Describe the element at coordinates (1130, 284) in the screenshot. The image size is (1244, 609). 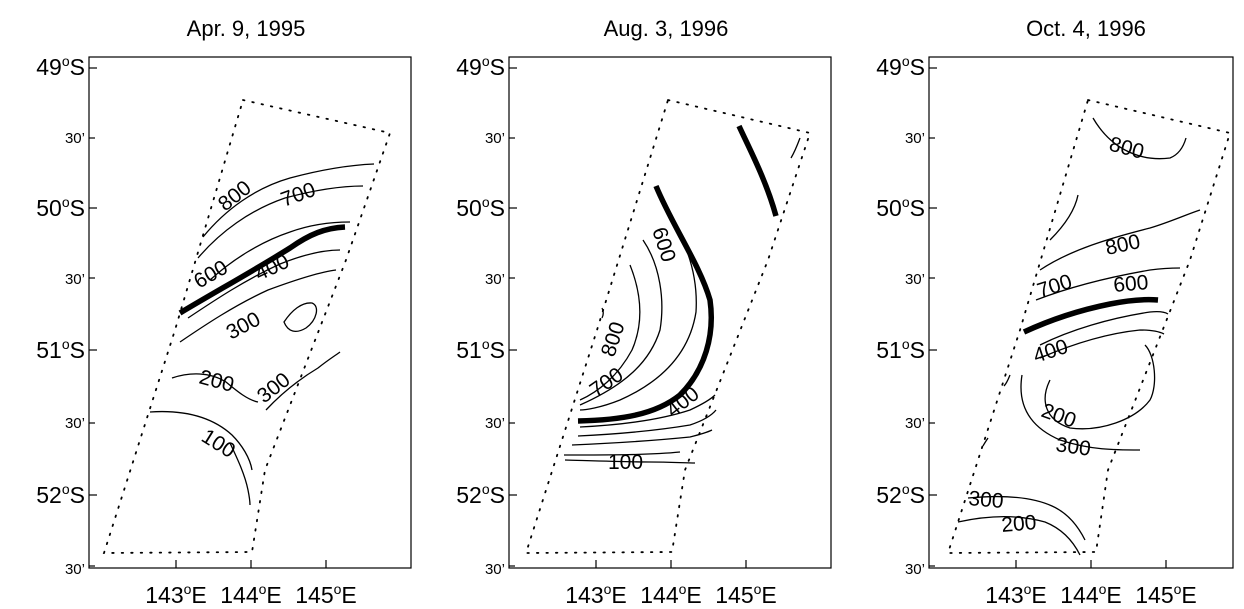
I see `contour-label: 600` at that location.